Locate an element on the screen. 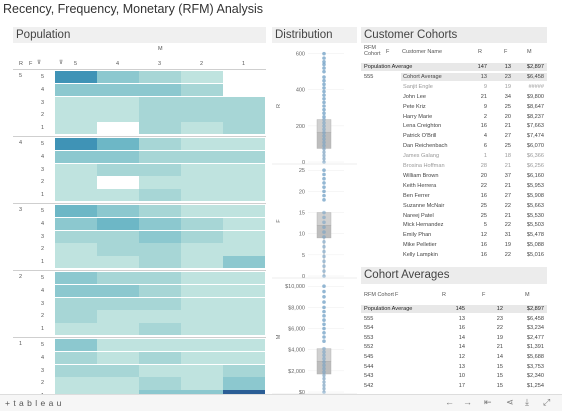 This screenshot has width=562, height=411. share-icon: ⋖ is located at coordinates (510, 402).